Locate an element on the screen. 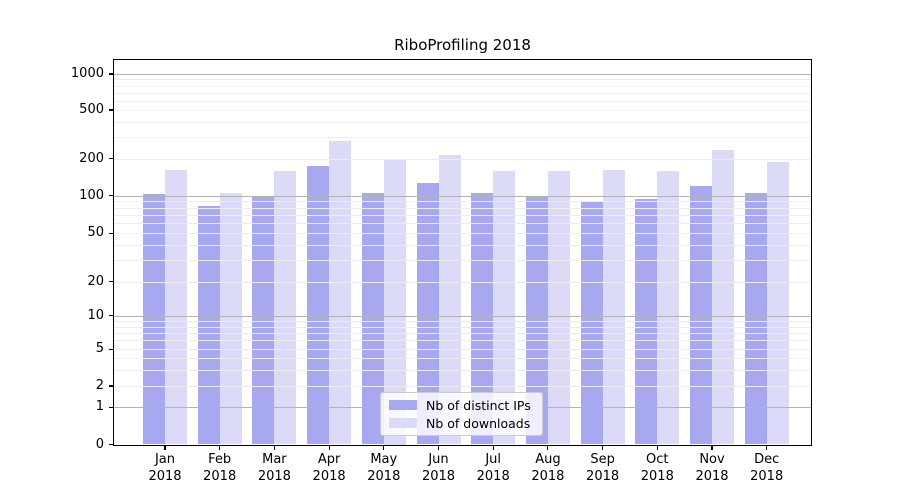  bar-downloads-mar-2018 is located at coordinates (285, 308).